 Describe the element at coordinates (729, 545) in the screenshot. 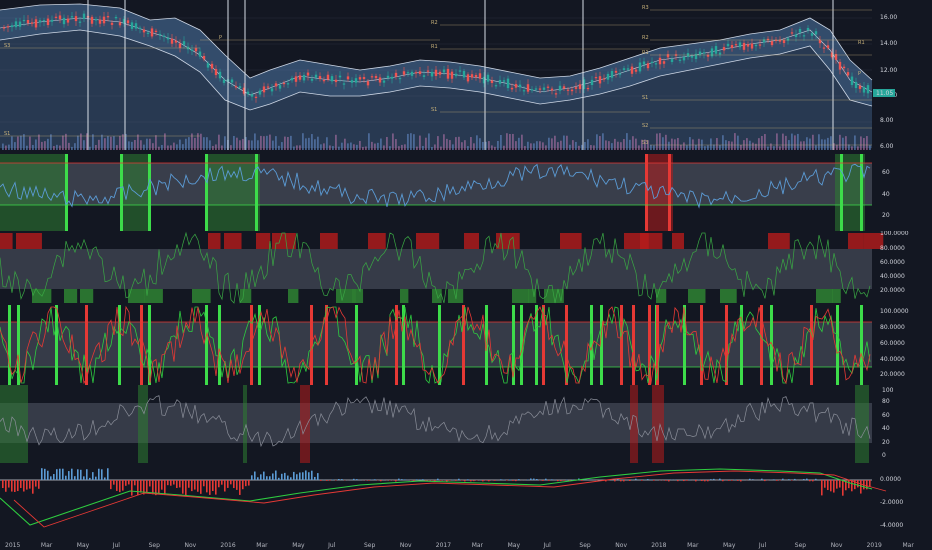

I see `time-axis-label: May` at that location.